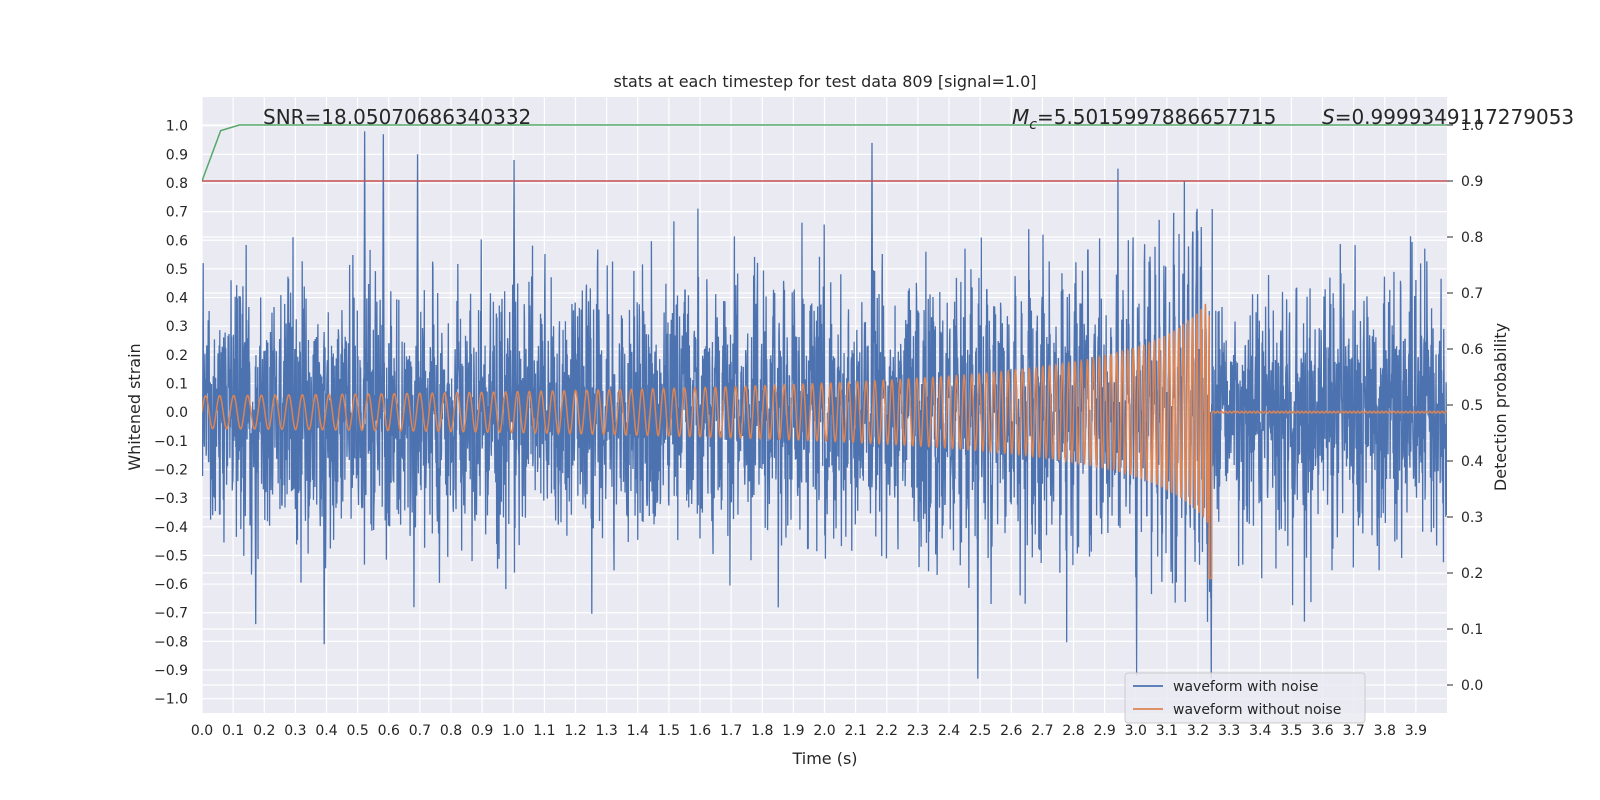  I want to click on y2-tick-label: 0.4, so click(1472, 462).